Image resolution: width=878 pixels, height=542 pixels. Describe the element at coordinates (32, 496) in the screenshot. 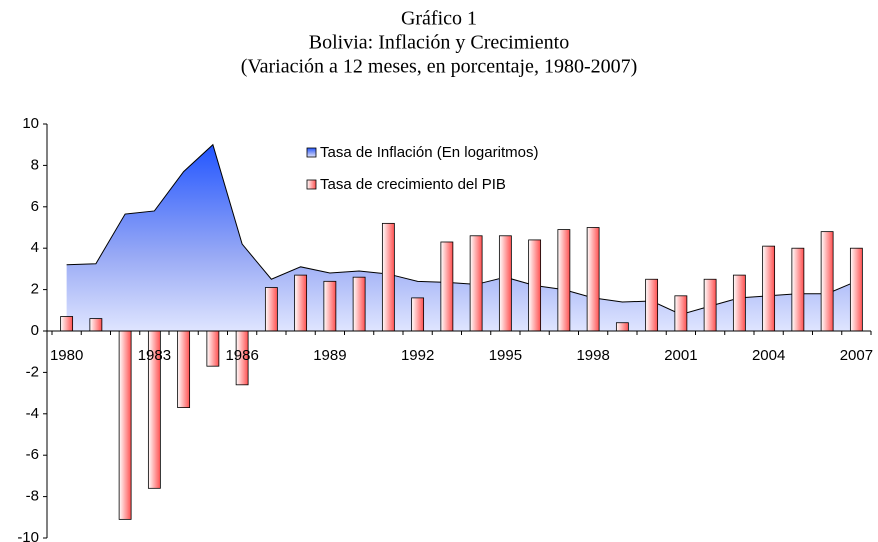

I see `y-tick-label: -8` at that location.